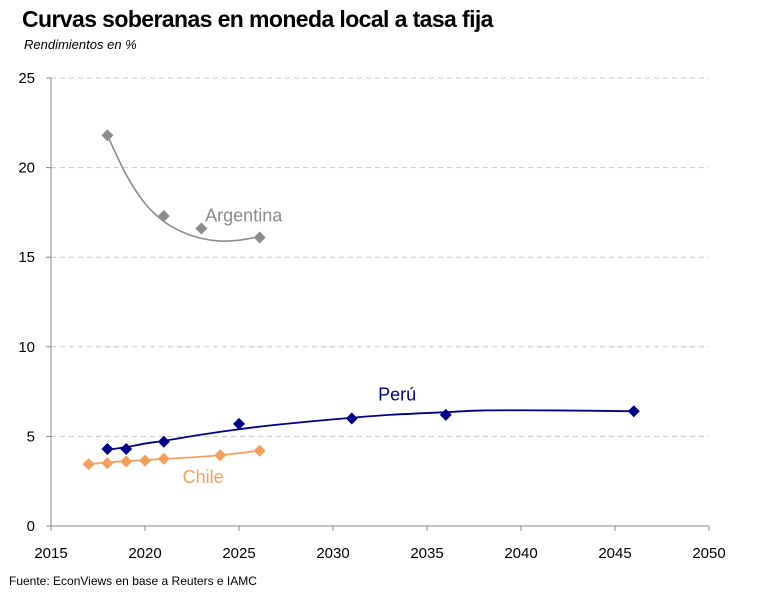 This screenshot has width=770, height=593. I want to click on x-tick-label-3: 2030, so click(332, 553).